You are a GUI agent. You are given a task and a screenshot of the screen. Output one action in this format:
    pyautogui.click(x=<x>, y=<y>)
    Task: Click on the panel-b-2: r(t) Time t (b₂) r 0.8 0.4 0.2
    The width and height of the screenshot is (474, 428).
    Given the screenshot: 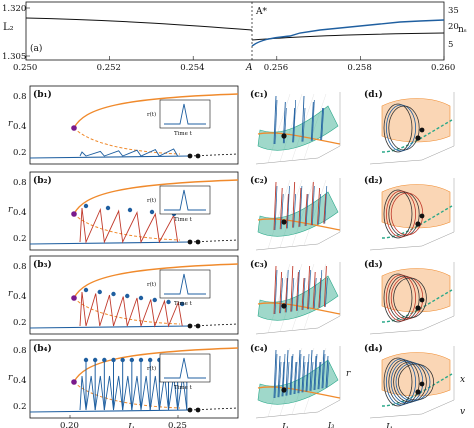 What is the action you would take?
    pyautogui.click(x=123, y=211)
    